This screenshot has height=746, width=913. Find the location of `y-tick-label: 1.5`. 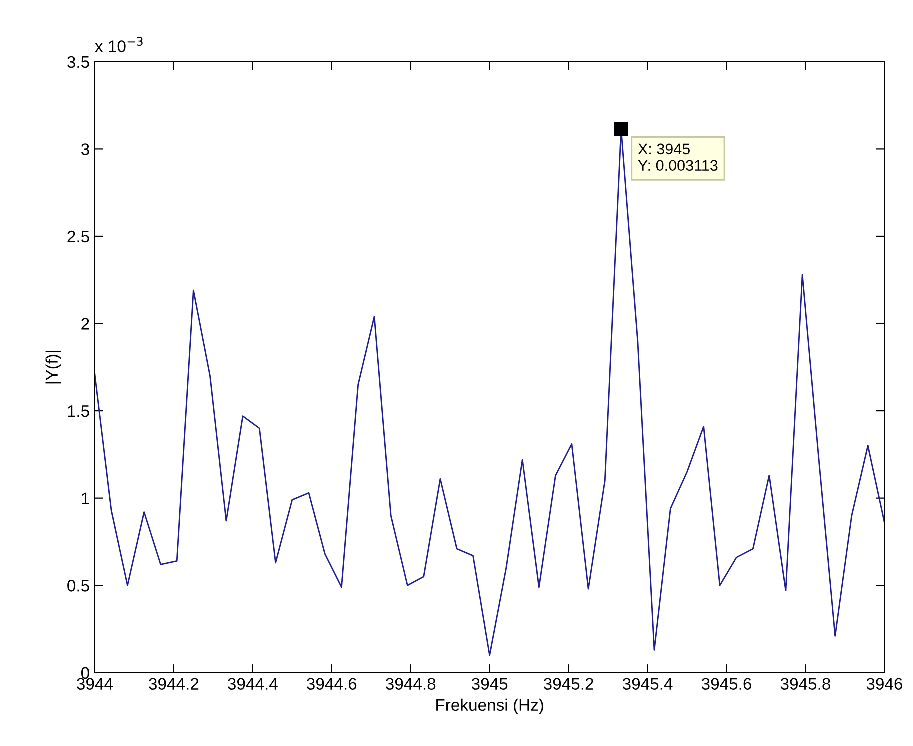

y-tick-label: 1.5 is located at coordinates (79, 412).